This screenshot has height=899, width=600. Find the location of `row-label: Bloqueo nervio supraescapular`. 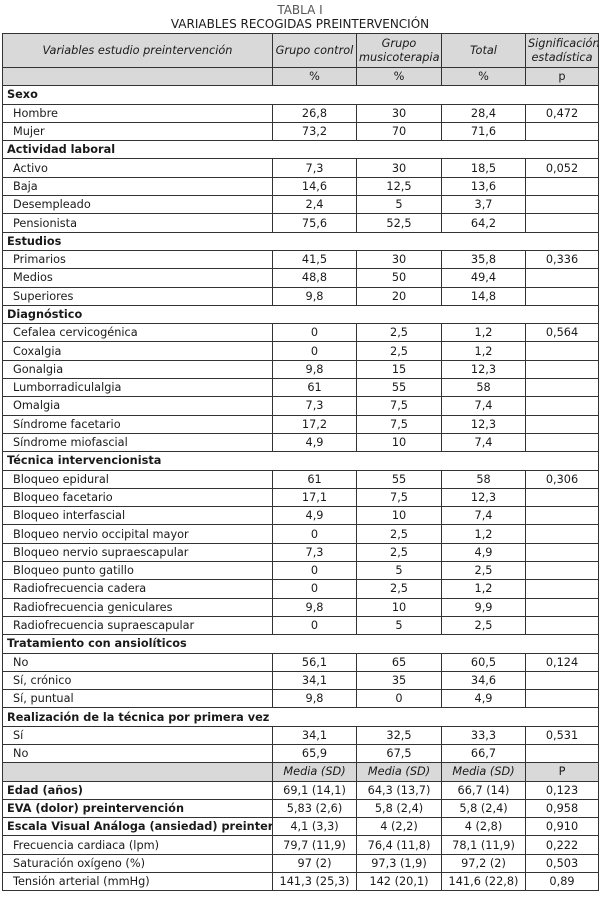

row-label: Bloqueo nervio supraescapular is located at coordinates (137, 552).